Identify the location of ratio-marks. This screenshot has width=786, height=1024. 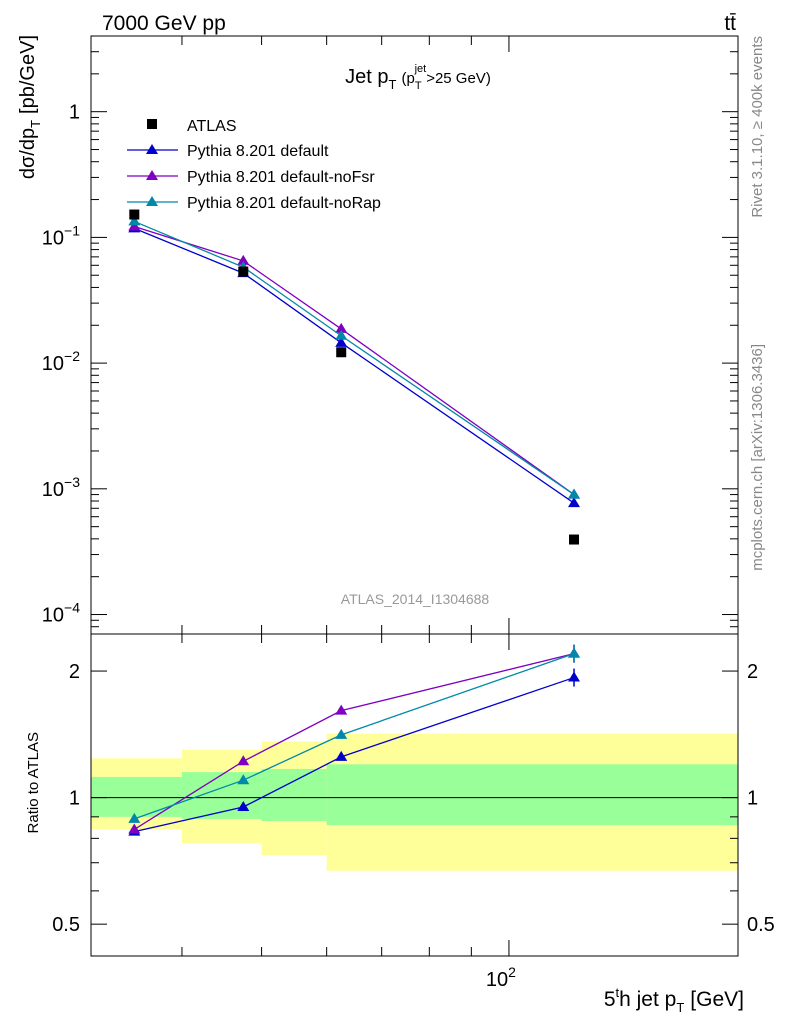
(354, 740).